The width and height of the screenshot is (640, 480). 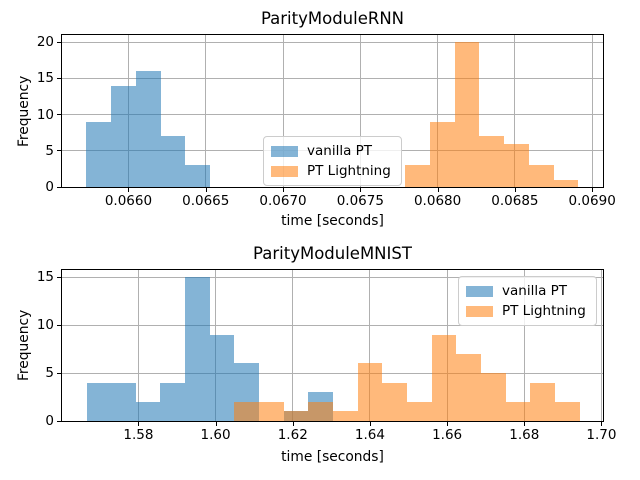 What do you see at coordinates (544, 311) in the screenshot?
I see `legend-label: PT Lightning` at bounding box center [544, 311].